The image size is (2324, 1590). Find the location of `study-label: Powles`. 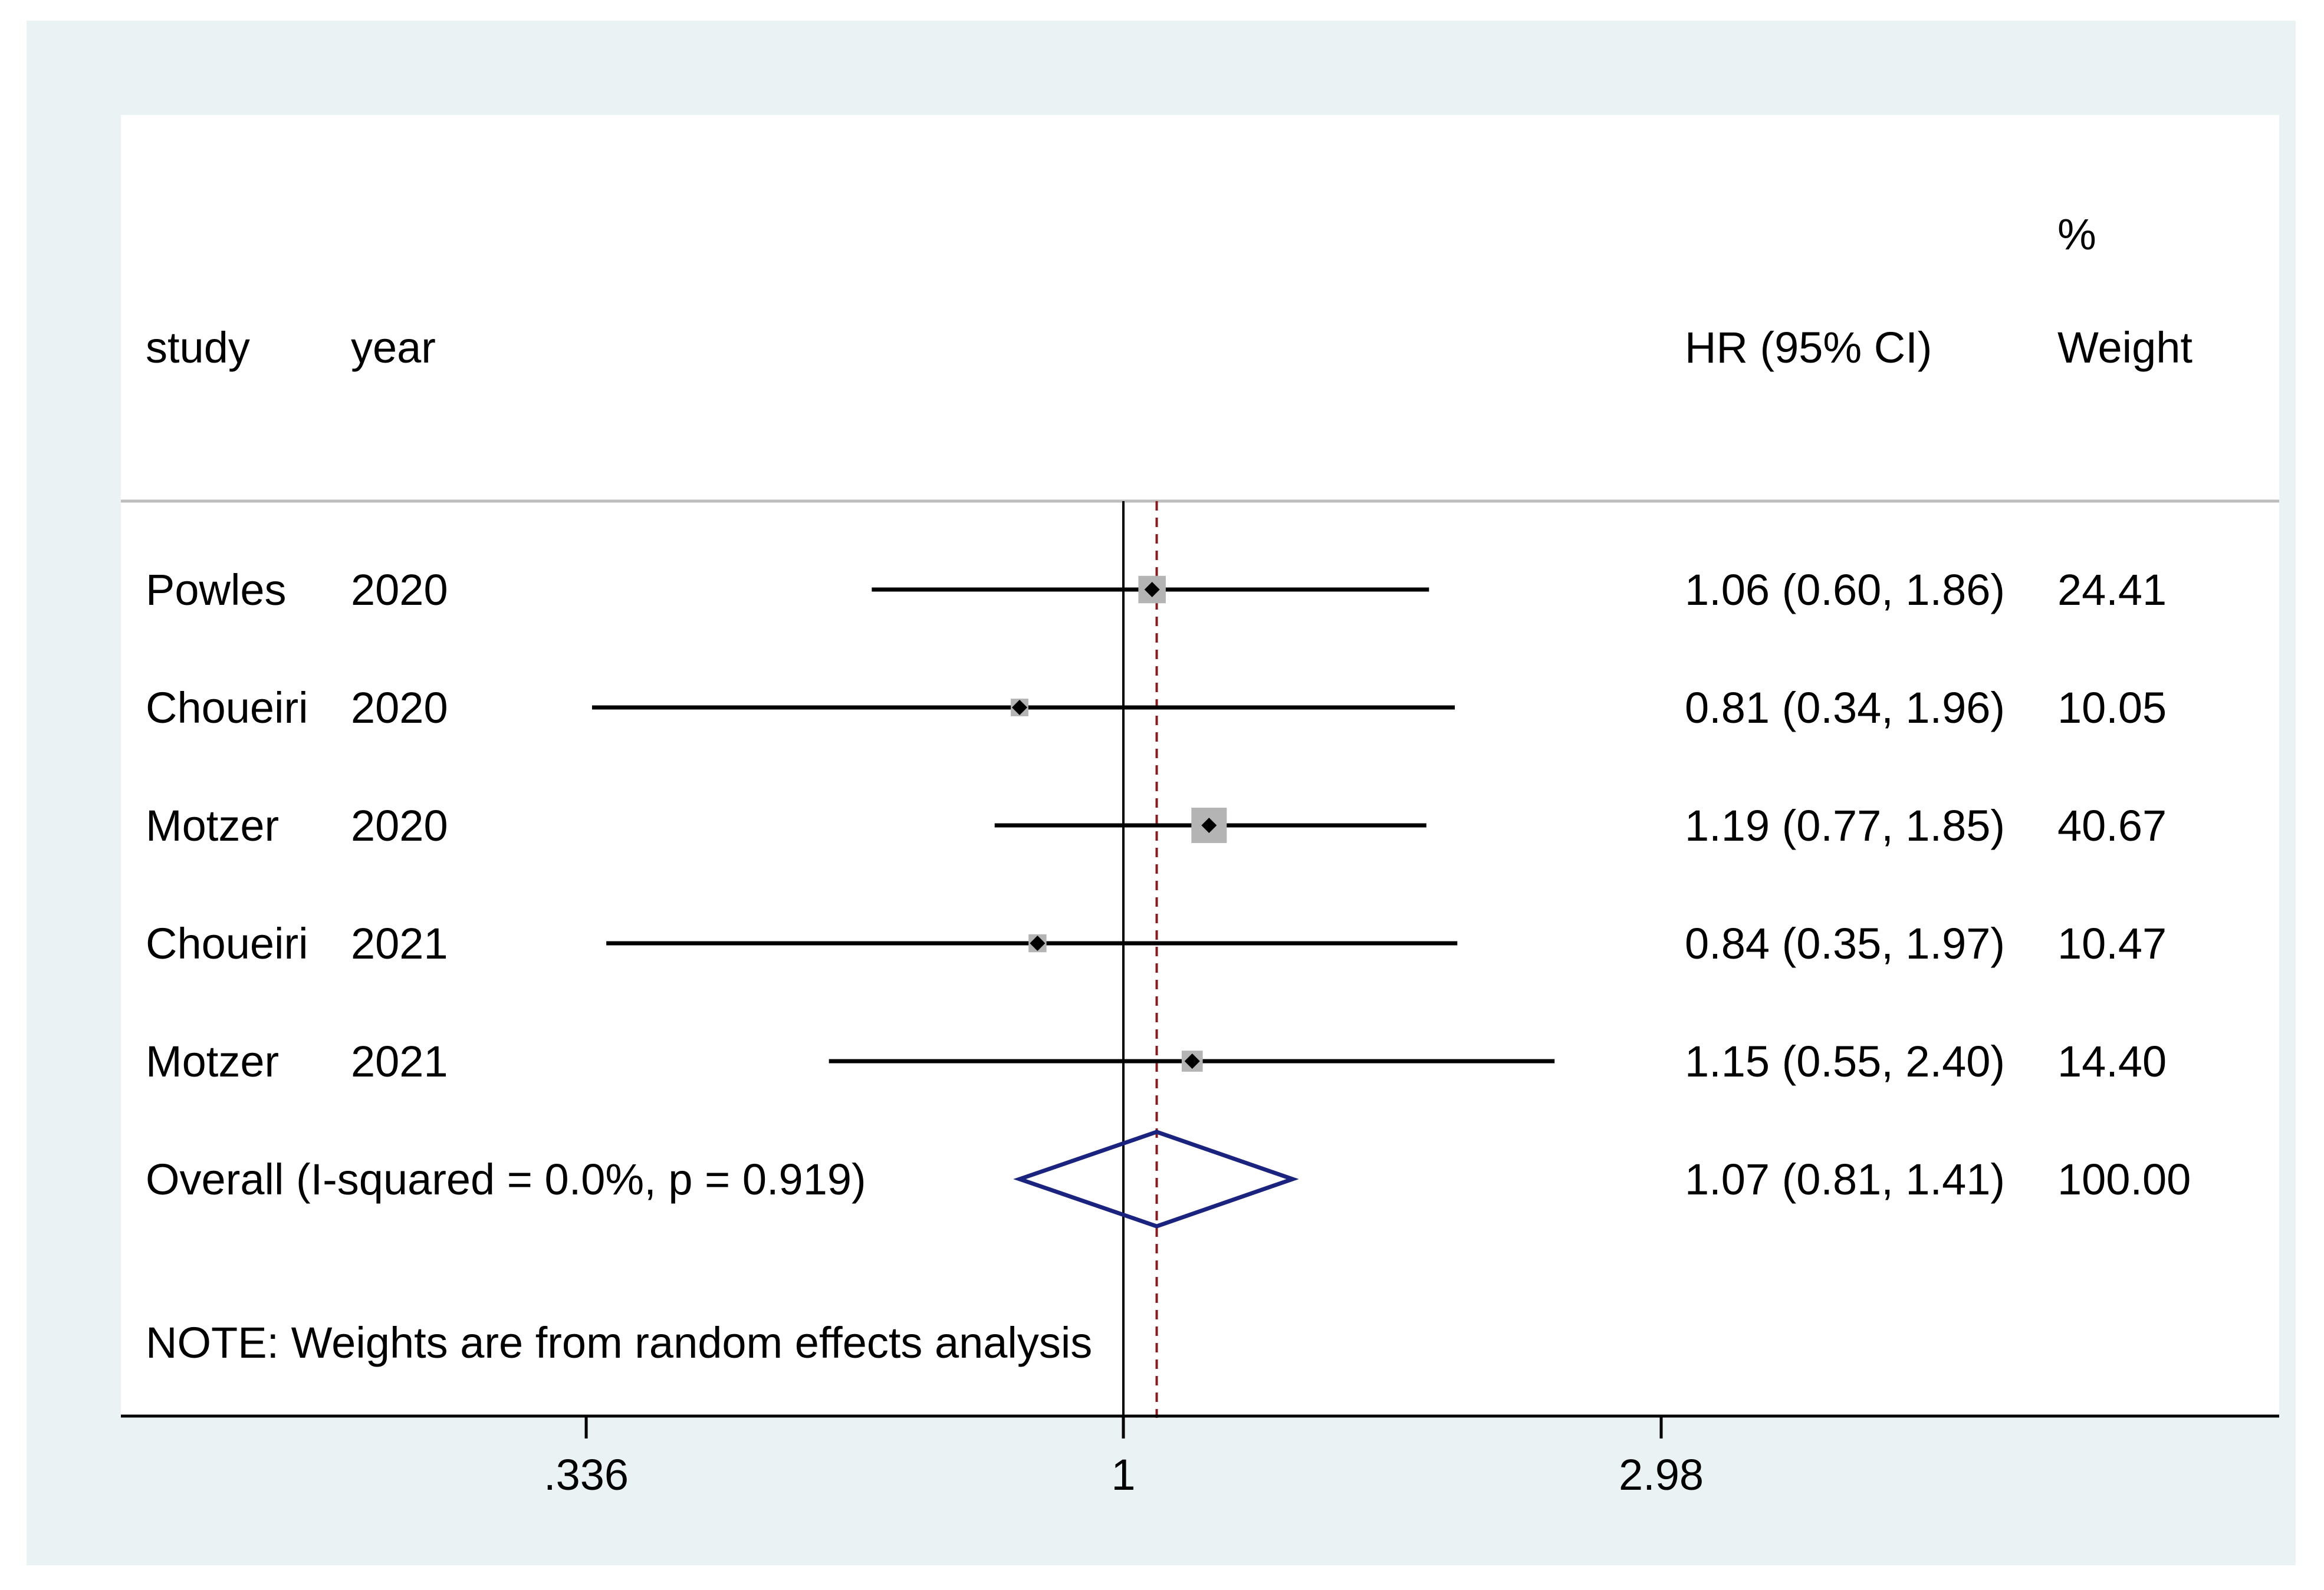

study-label: Powles is located at coordinates (216, 589).